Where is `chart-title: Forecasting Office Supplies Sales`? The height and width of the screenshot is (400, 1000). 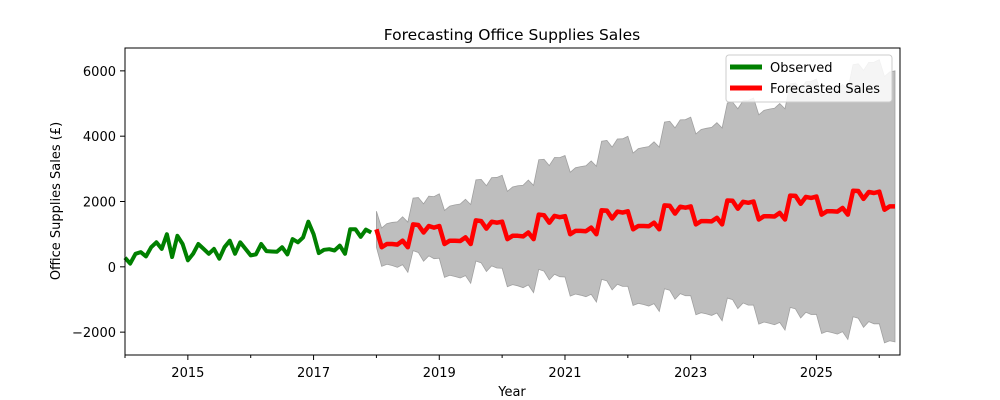
chart-title: Forecasting Office Supplies Sales is located at coordinates (512, 35).